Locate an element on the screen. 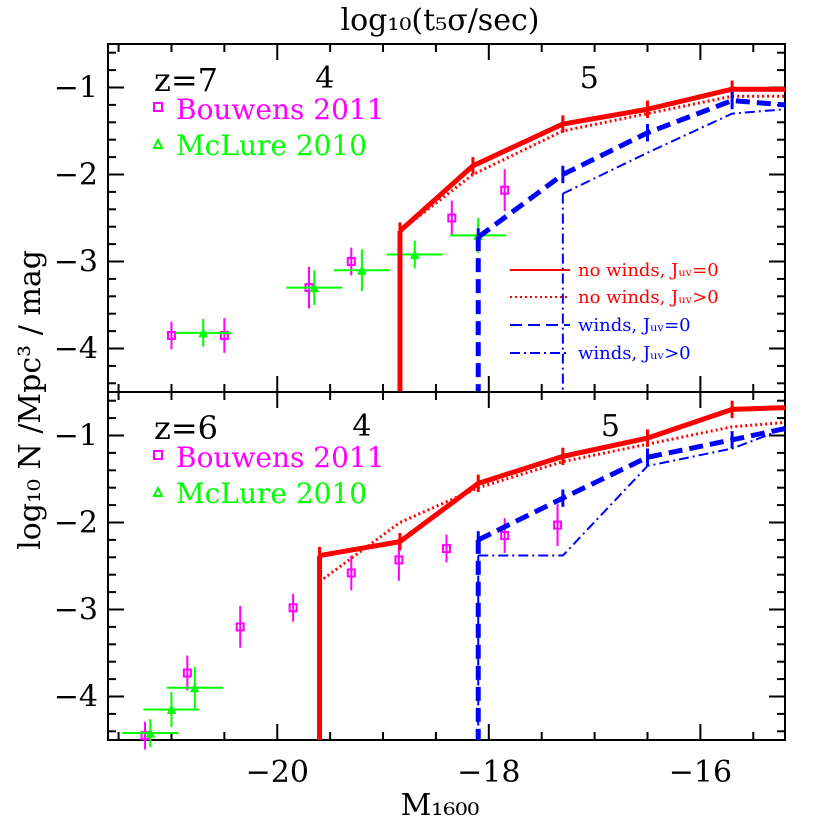 The image size is (830, 830). x-tick-label: −16 is located at coordinates (700, 772).